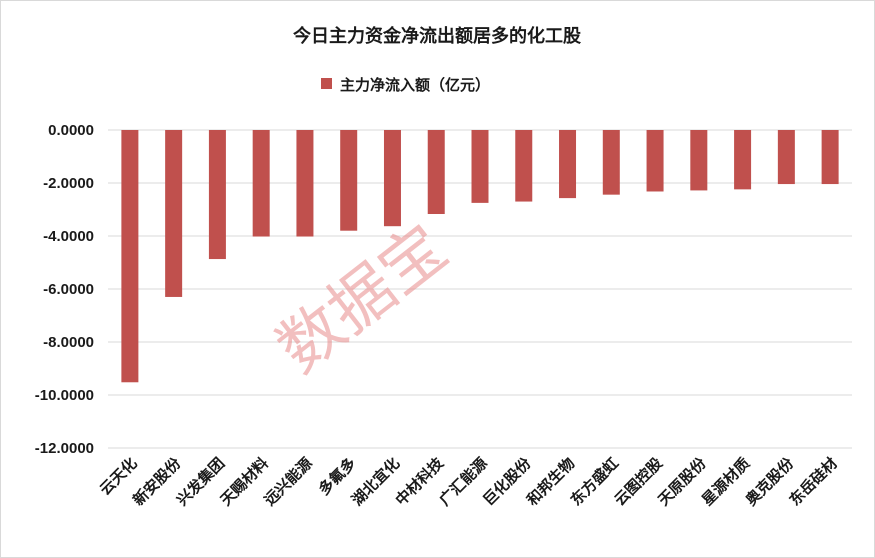 The width and height of the screenshot is (875, 558). What do you see at coordinates (415, 85) in the screenshot?
I see `legend-label: 主力净流入额（亿元）` at bounding box center [415, 85].